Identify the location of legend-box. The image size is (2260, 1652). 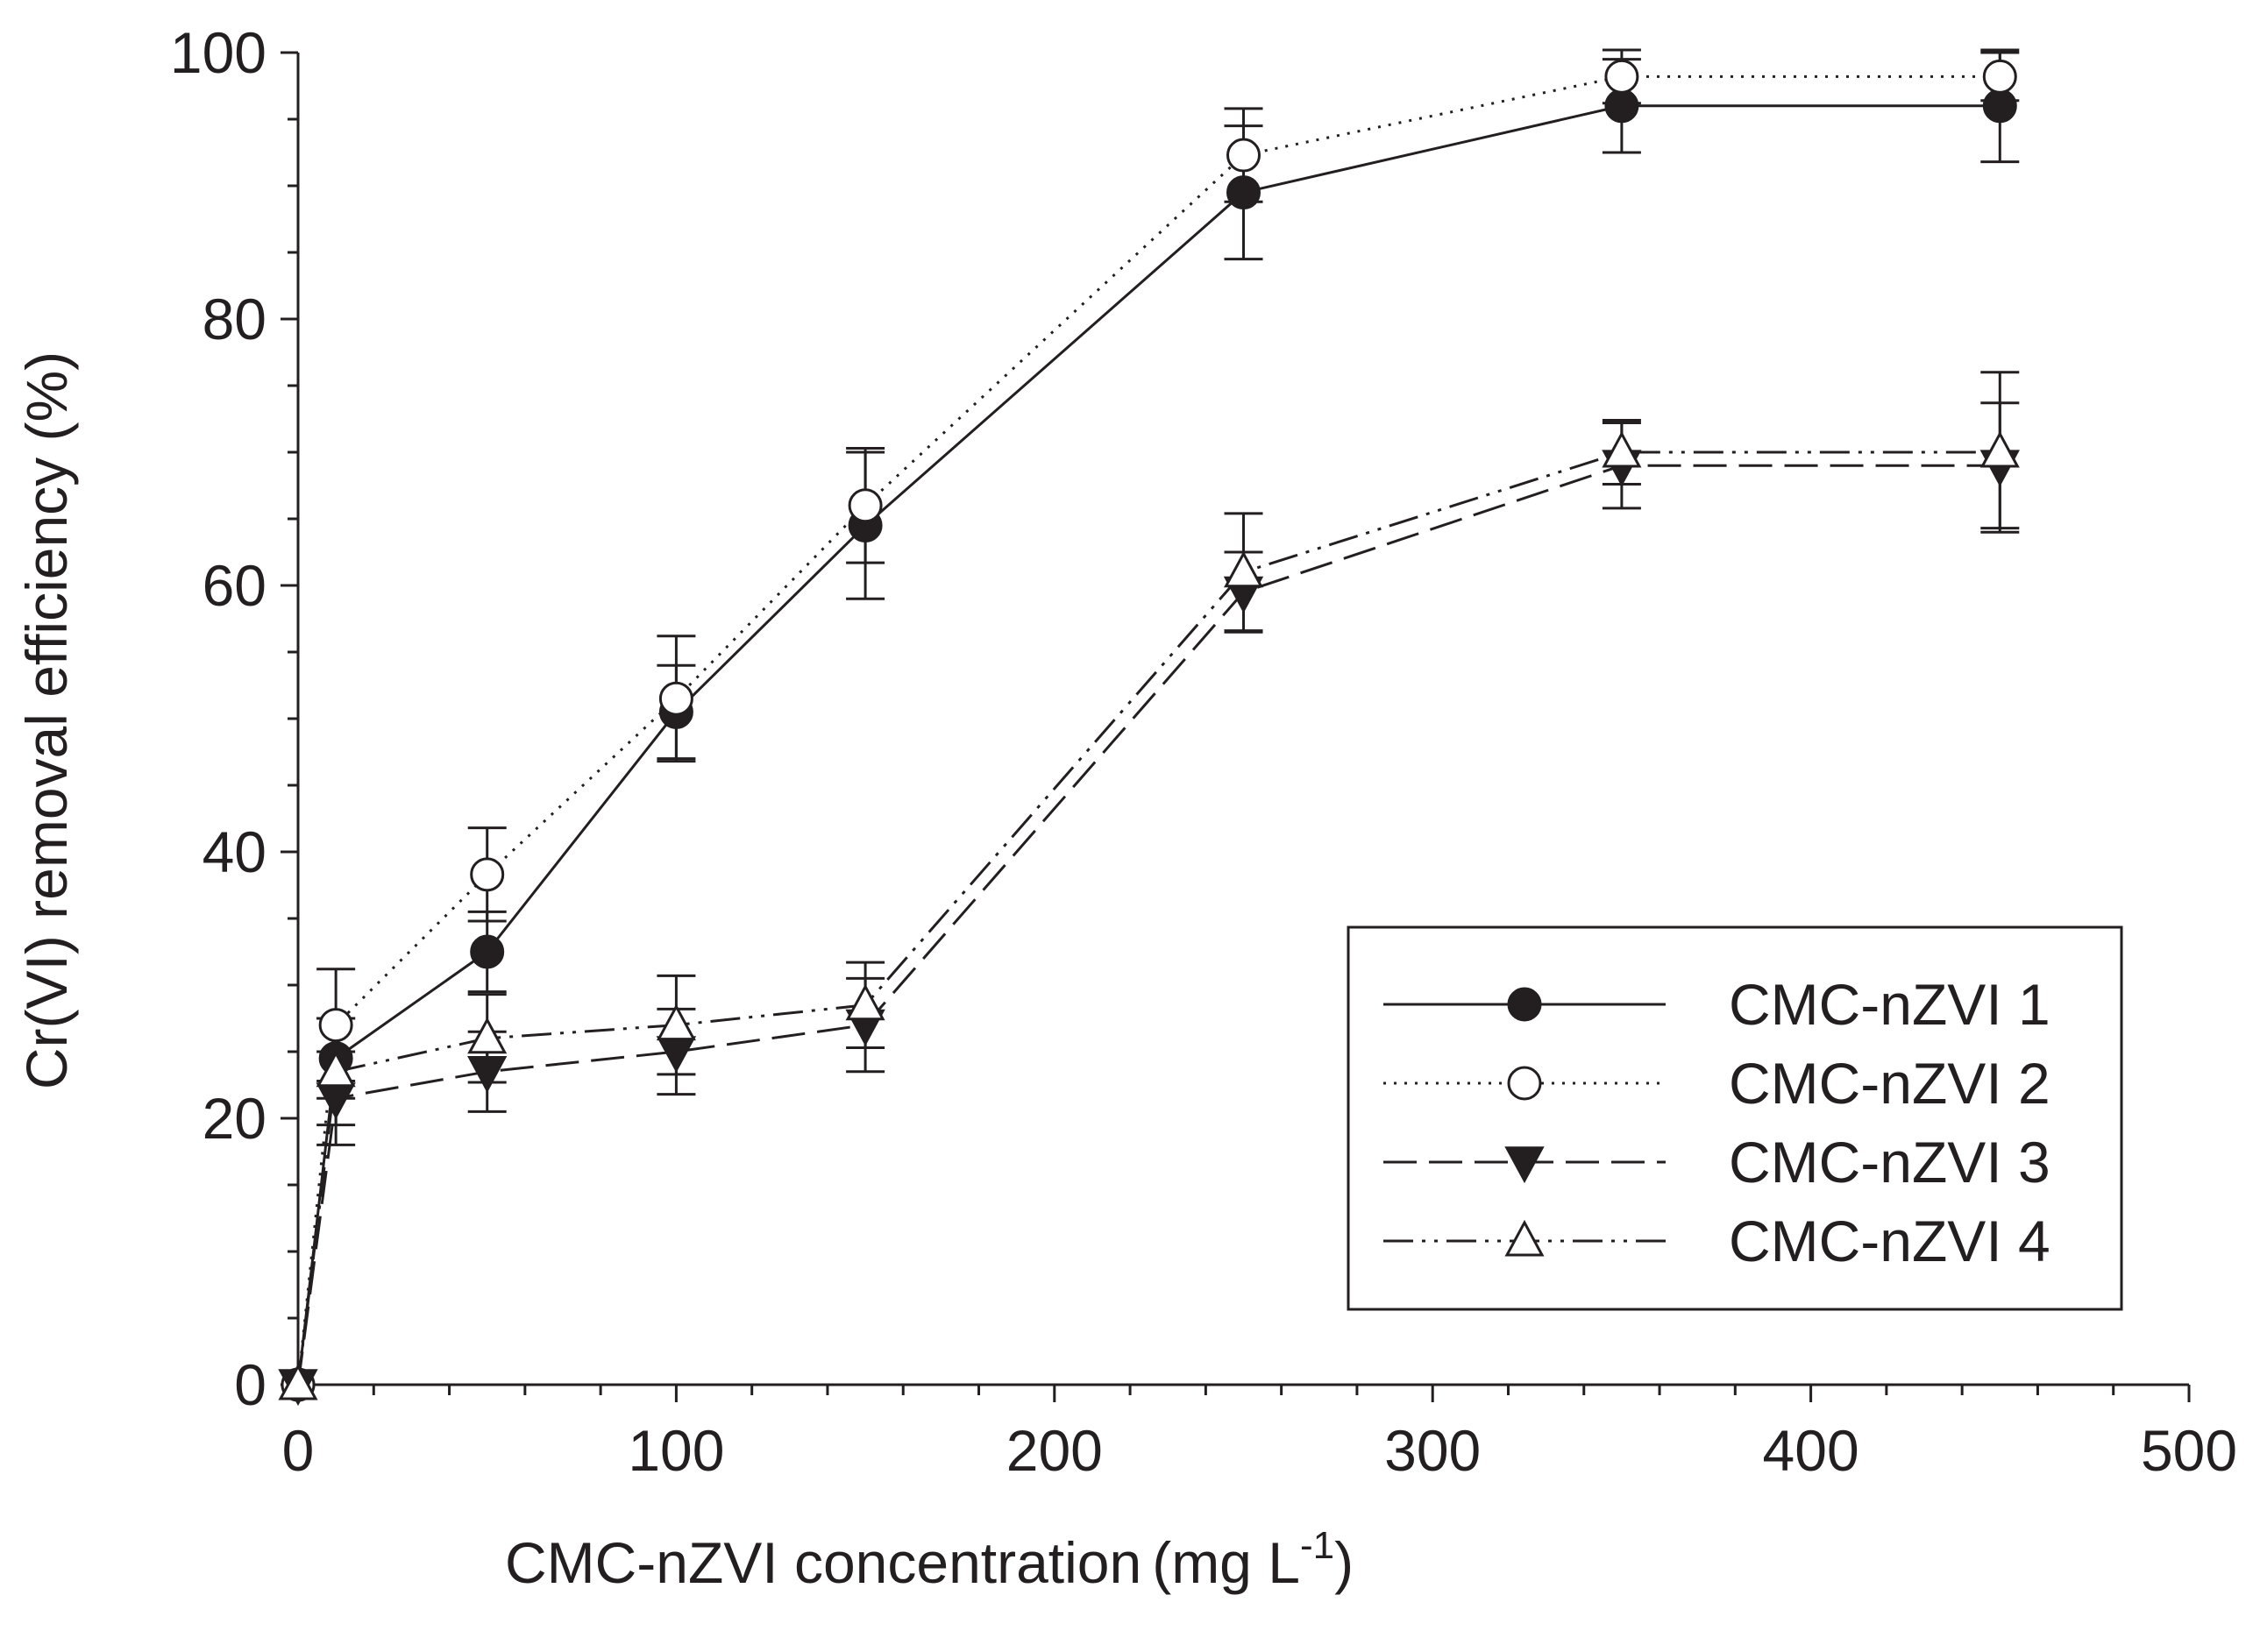
(1735, 1118).